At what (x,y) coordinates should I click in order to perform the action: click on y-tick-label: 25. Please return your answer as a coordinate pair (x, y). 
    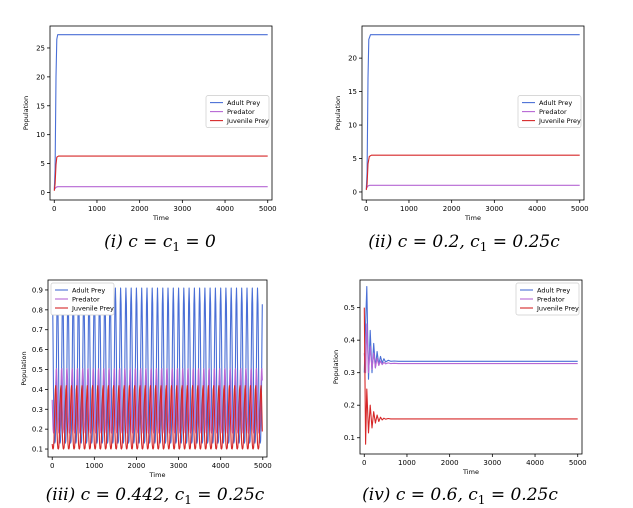
    Looking at the image, I should click on (40, 48).